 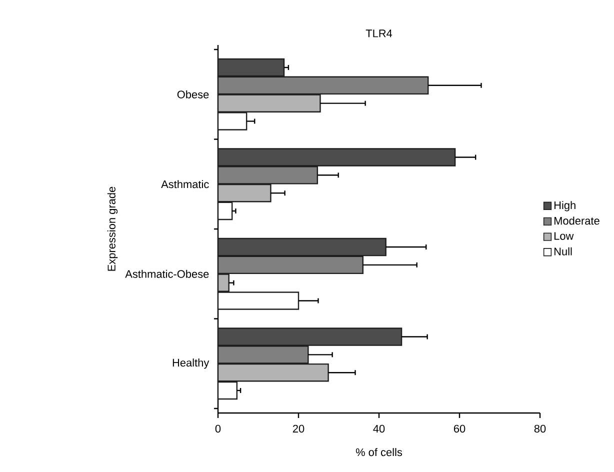 What do you see at coordinates (185, 184) in the screenshot?
I see `y-tick-label: Asthmatic` at bounding box center [185, 184].